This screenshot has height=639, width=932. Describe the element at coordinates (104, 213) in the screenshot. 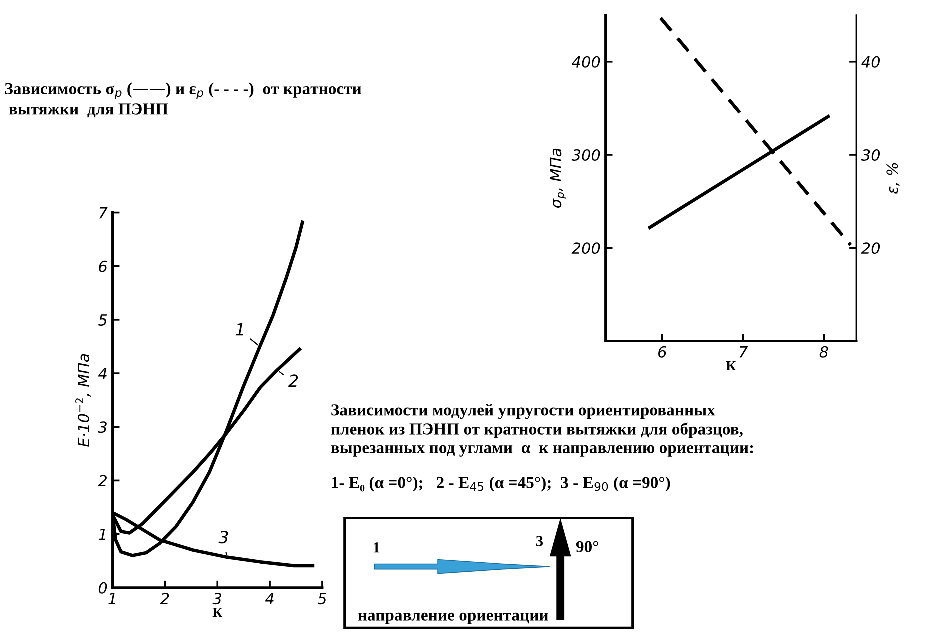

I see `y-tick-label: 7` at that location.